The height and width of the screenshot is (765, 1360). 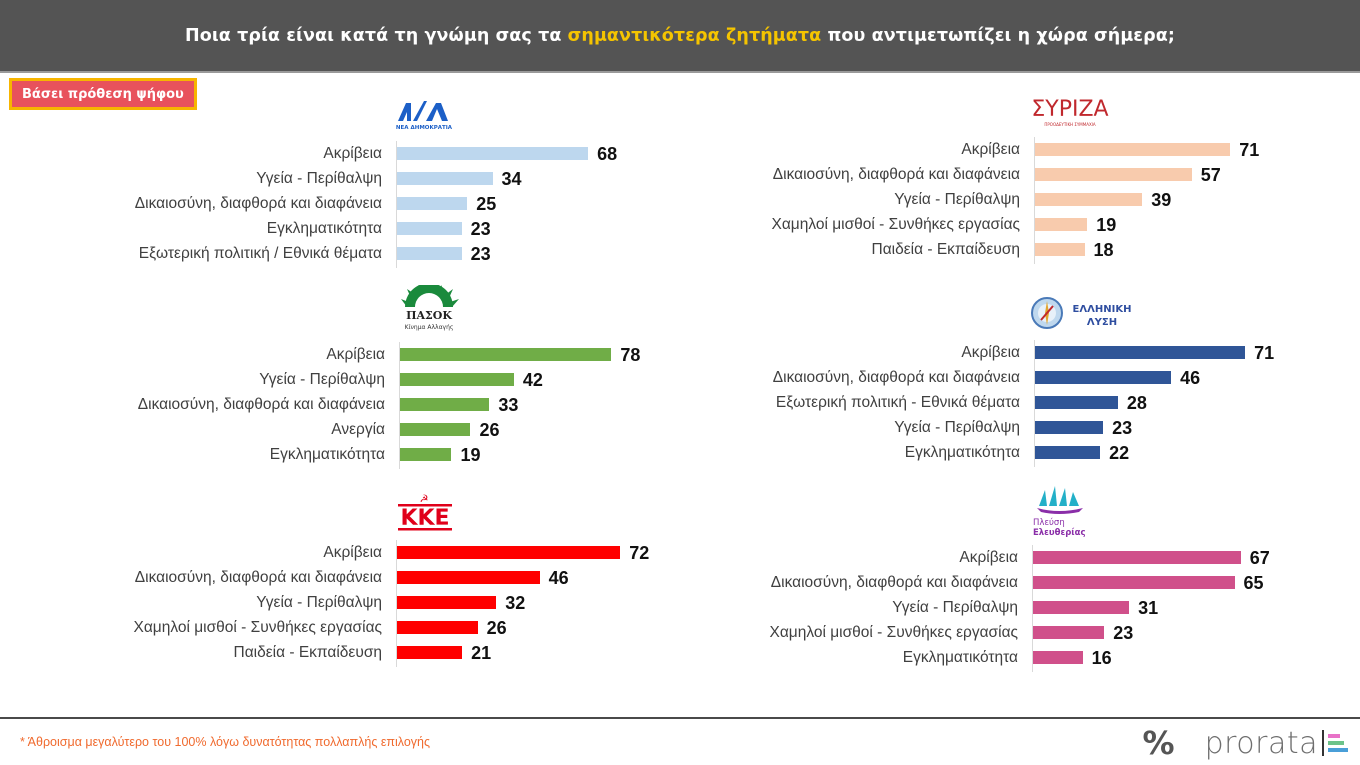 I want to click on syriza-logo-icon: ΣΥΡΙΖΑ ΠΡΟΟΔΕΥΤΙΚΗ ΣΥΜΜΑΧΙΑ, so click(x=1069, y=112).